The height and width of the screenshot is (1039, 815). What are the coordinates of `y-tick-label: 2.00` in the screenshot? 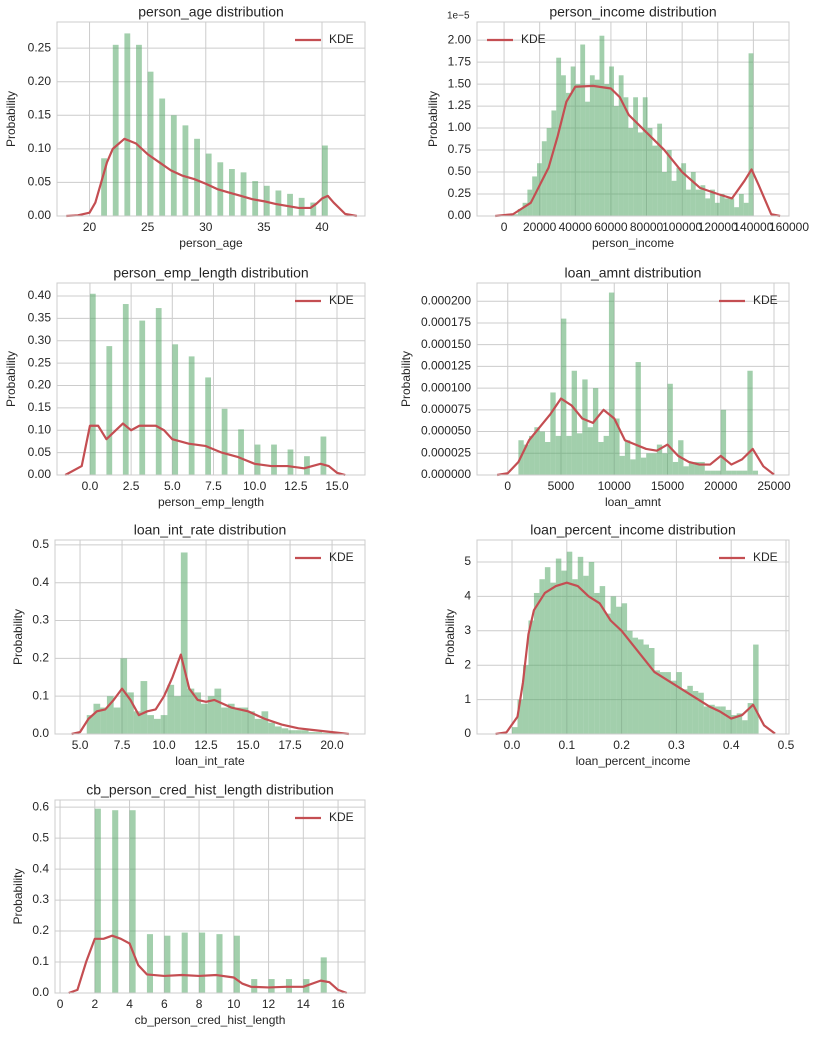 It's located at (460, 39).